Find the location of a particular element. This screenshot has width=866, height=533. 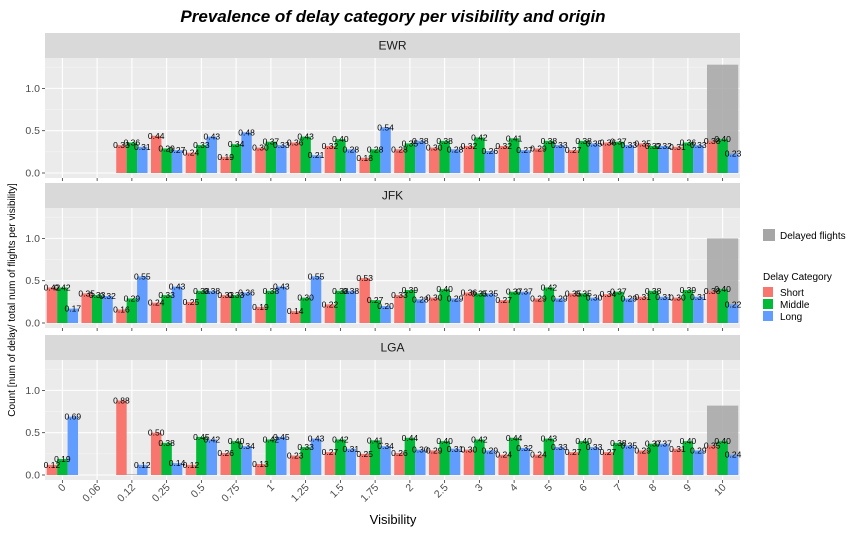

legend-title: Delay Category is located at coordinates (797, 277).